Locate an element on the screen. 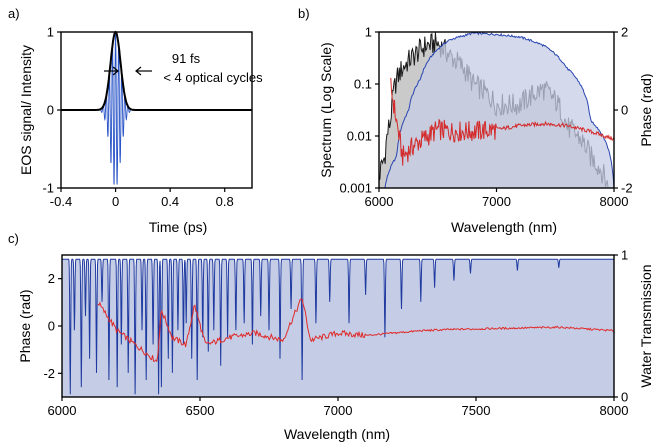 Image resolution: width=653 pixels, height=442 pixels. panel-b-xlabel: Wavelength (nm) is located at coordinates (504, 227).